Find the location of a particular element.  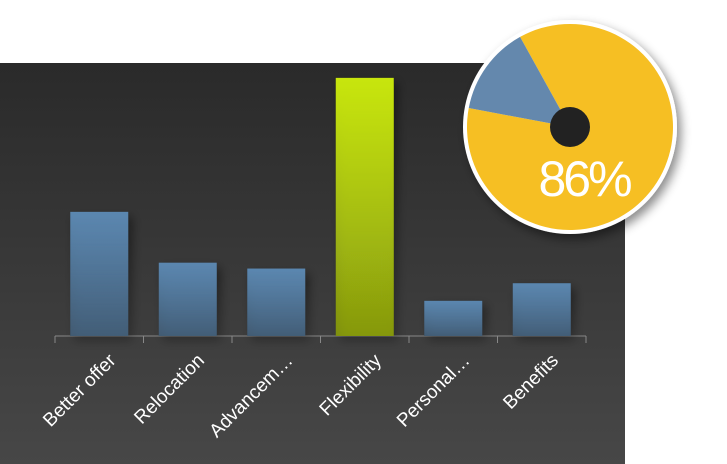

value-label: 86% is located at coordinates (584, 179).